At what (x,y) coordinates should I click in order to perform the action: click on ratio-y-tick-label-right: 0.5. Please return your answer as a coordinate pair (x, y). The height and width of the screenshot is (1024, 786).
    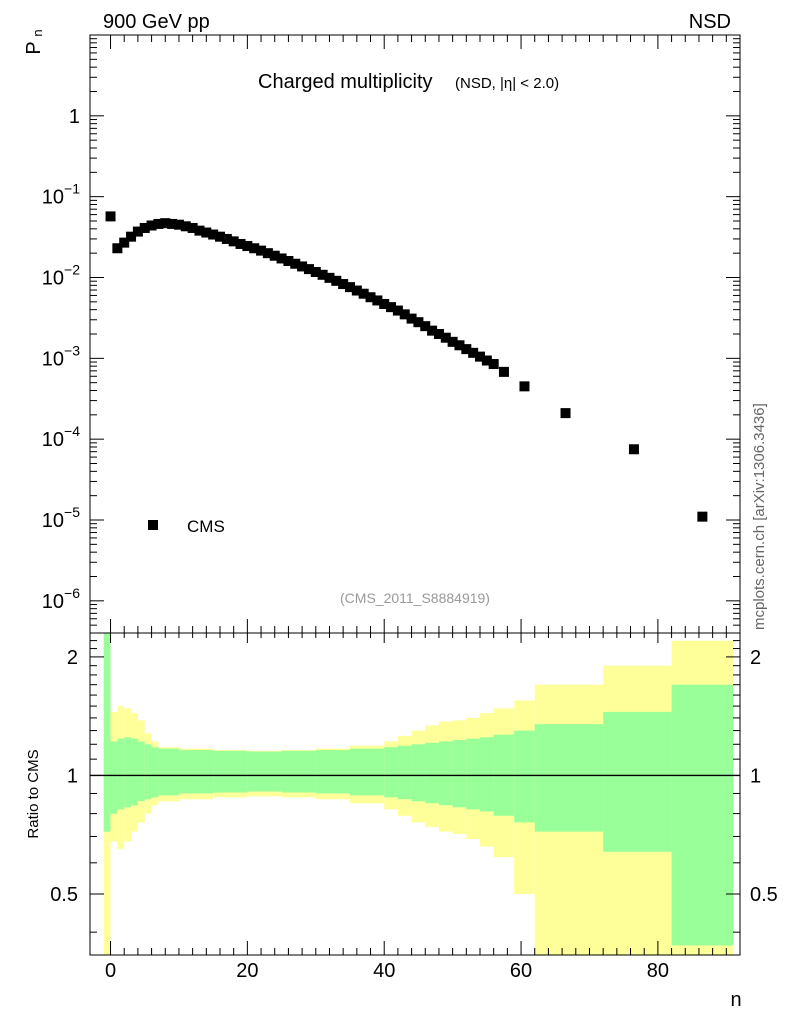
    Looking at the image, I should click on (764, 895).